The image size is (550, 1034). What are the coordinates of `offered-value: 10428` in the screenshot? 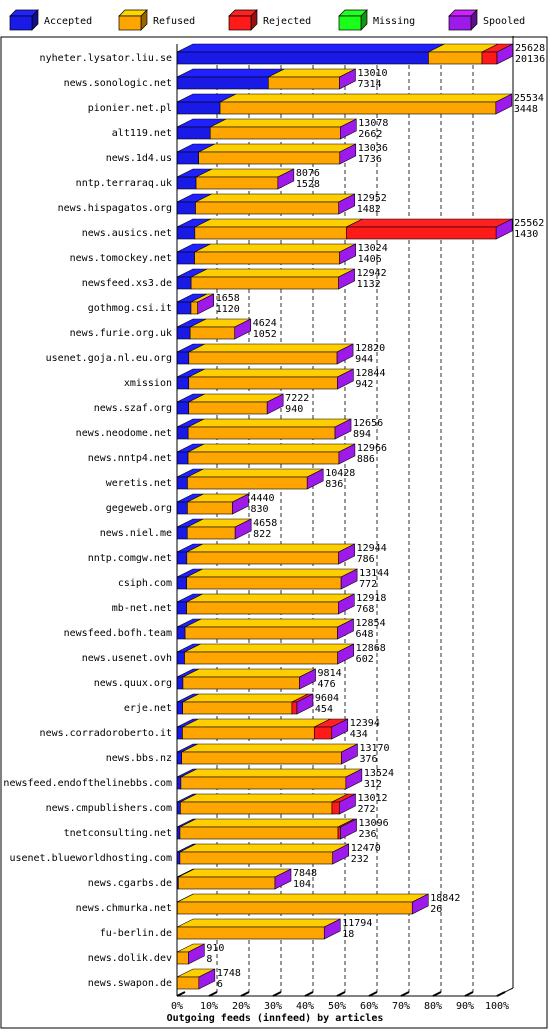 It's located at (340, 473).